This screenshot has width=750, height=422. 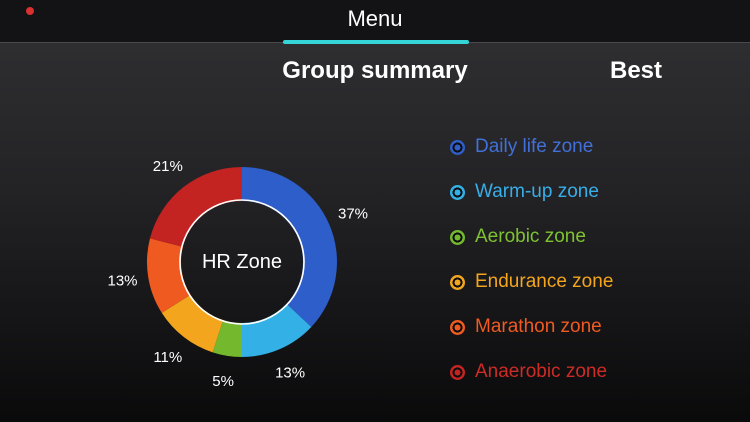 I want to click on legend-item-warm-up-zone: Warm-up zone, so click(x=531, y=191).